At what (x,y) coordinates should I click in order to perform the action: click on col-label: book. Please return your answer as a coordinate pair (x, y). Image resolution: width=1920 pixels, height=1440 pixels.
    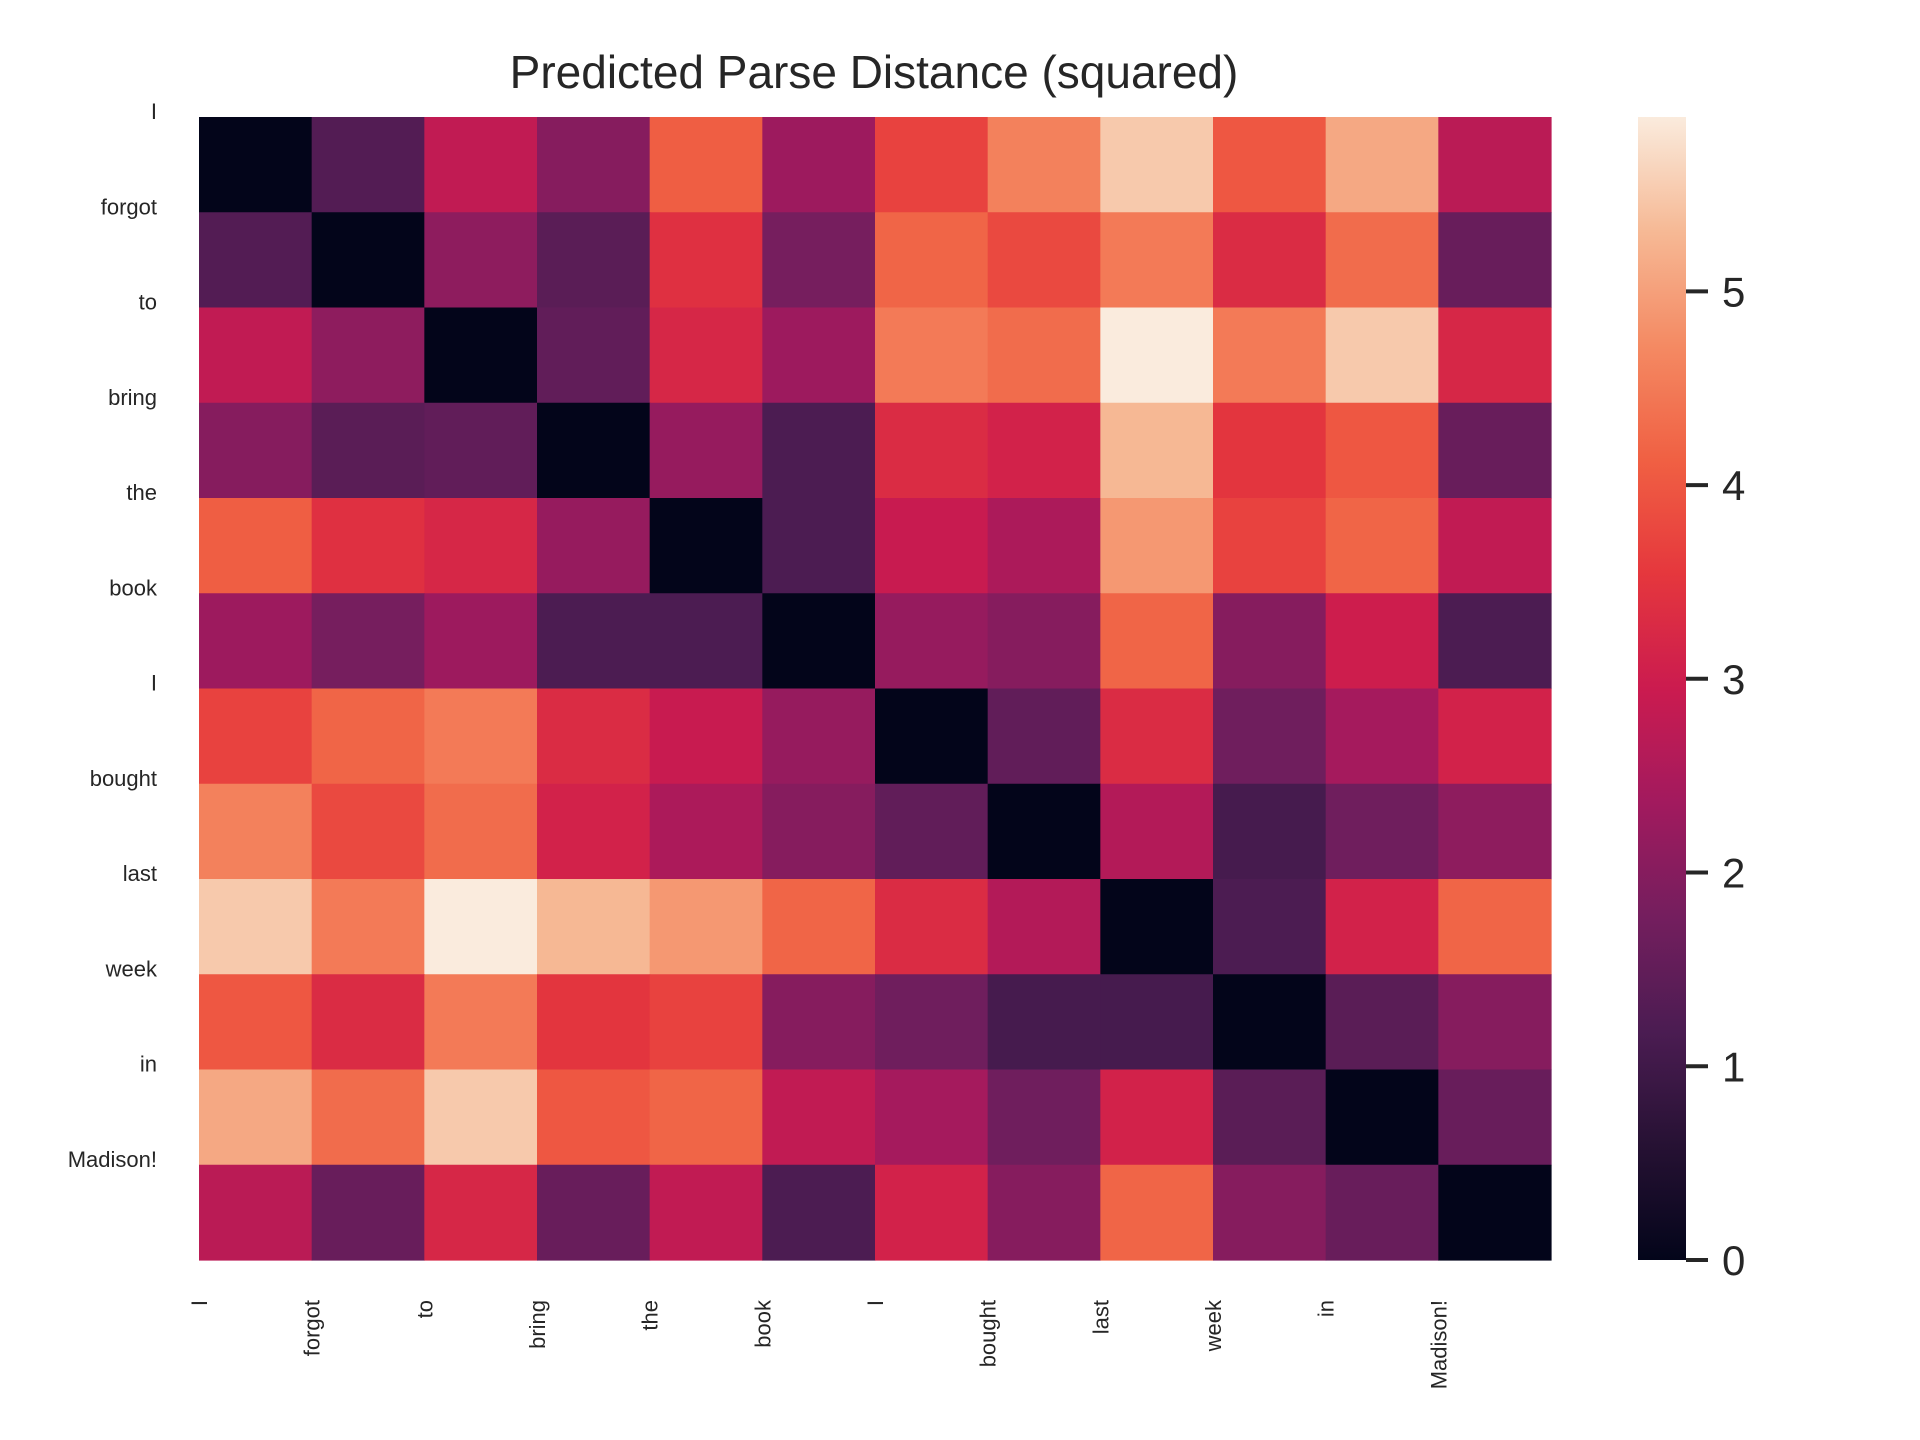
    Looking at the image, I should click on (762, 1323).